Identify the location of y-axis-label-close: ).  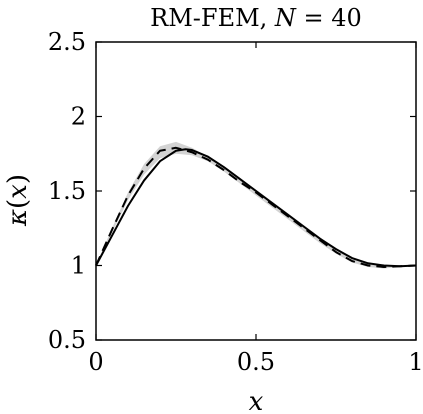
(18, 179).